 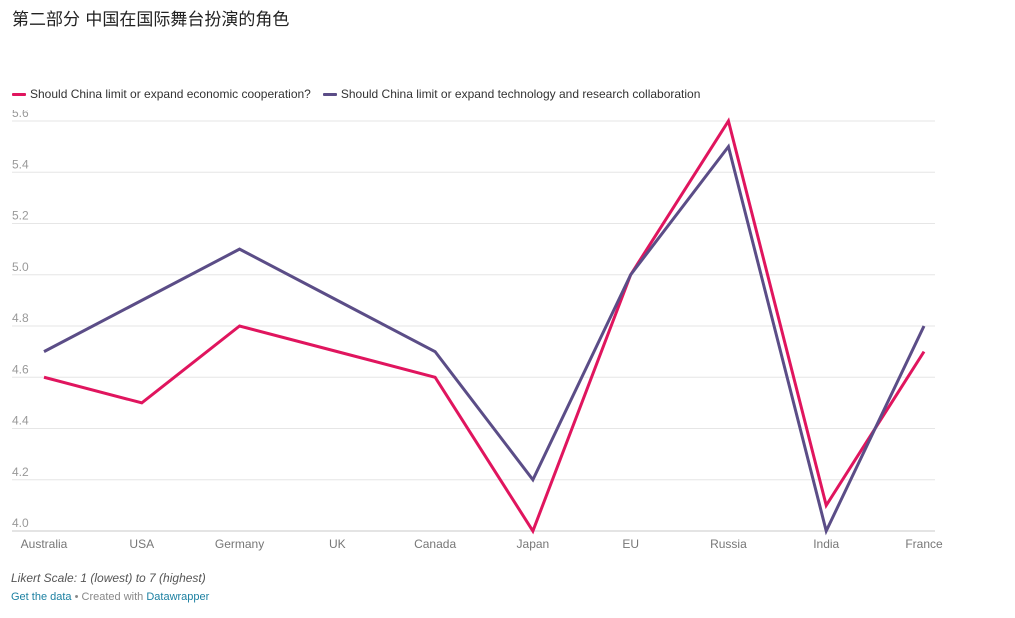 I want to click on x-tick-label: Canada, so click(x=435, y=544).